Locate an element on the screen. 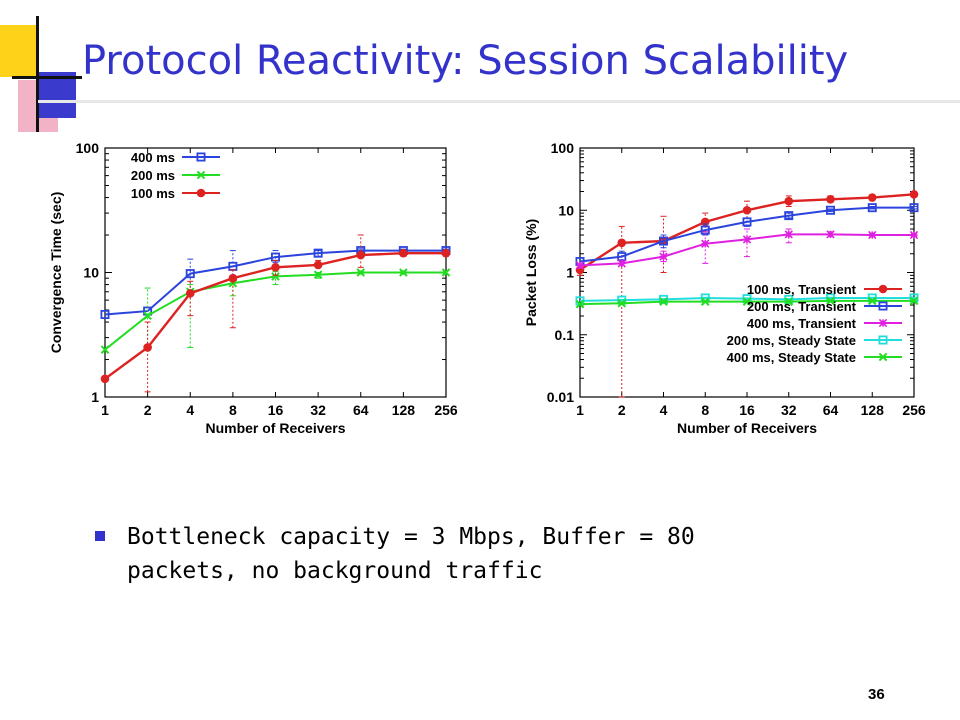  title-underline is located at coordinates (499, 101).